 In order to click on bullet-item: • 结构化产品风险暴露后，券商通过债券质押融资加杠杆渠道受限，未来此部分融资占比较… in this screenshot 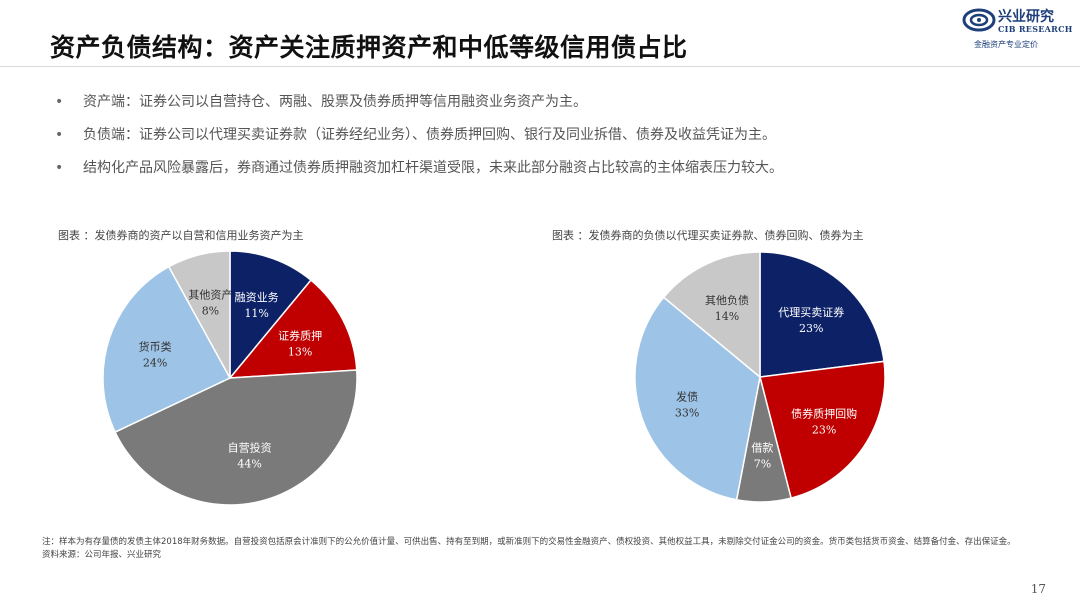, I will do `click(419, 168)`.